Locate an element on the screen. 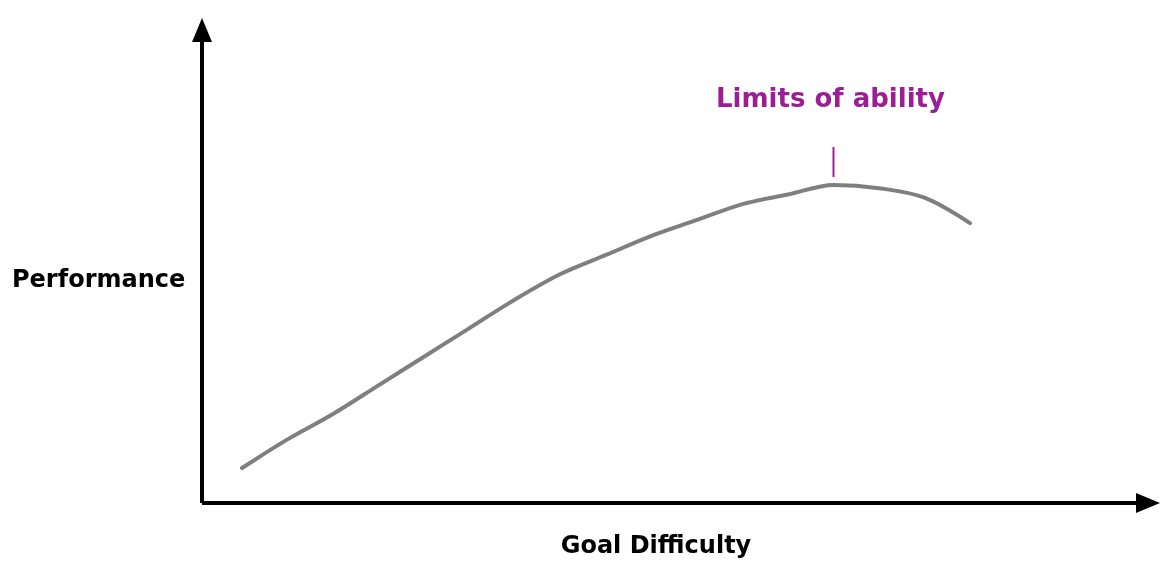  y-axis-title: Performance is located at coordinates (99, 279).